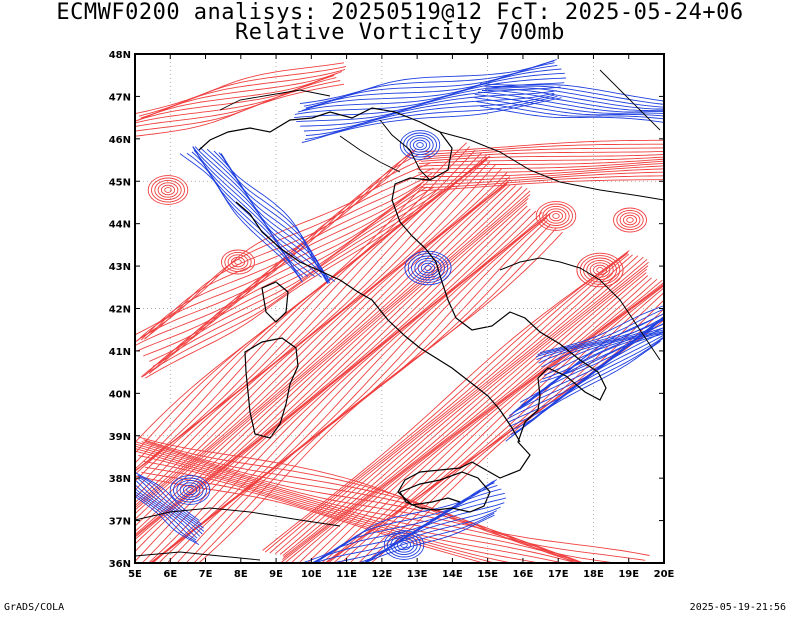  Describe the element at coordinates (417, 574) in the screenshot. I see `lon-label: 13E` at that location.